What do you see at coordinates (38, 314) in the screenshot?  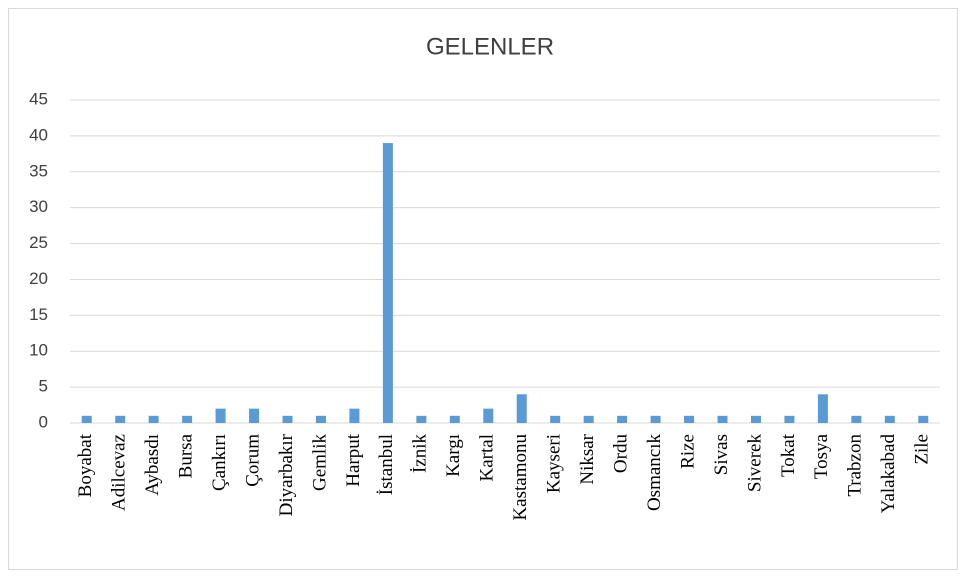 I see `y-tick-label: 15` at bounding box center [38, 314].